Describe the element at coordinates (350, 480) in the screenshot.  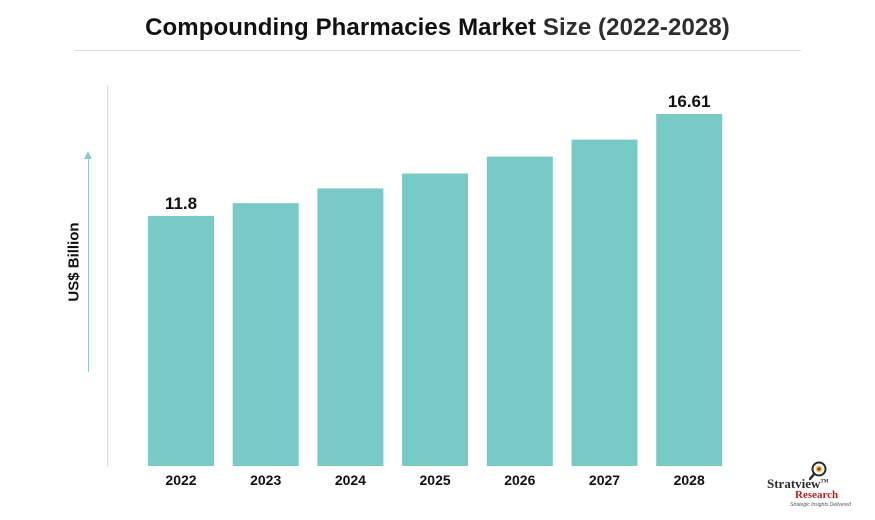
I see `x-tick-label: 2024` at that location.